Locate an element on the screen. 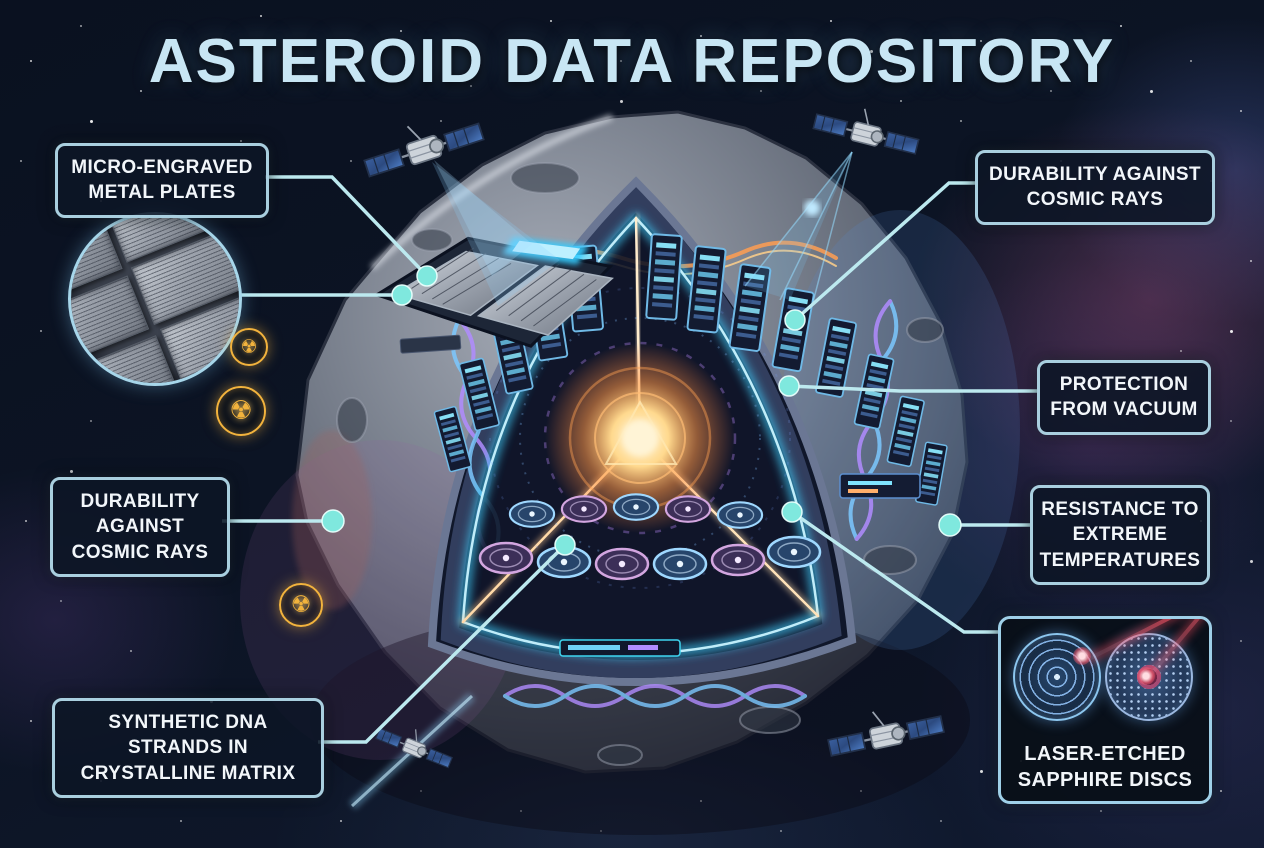 The image size is (1264, 848). callout-line: SAPPHIRE DISCS is located at coordinates (1105, 780).